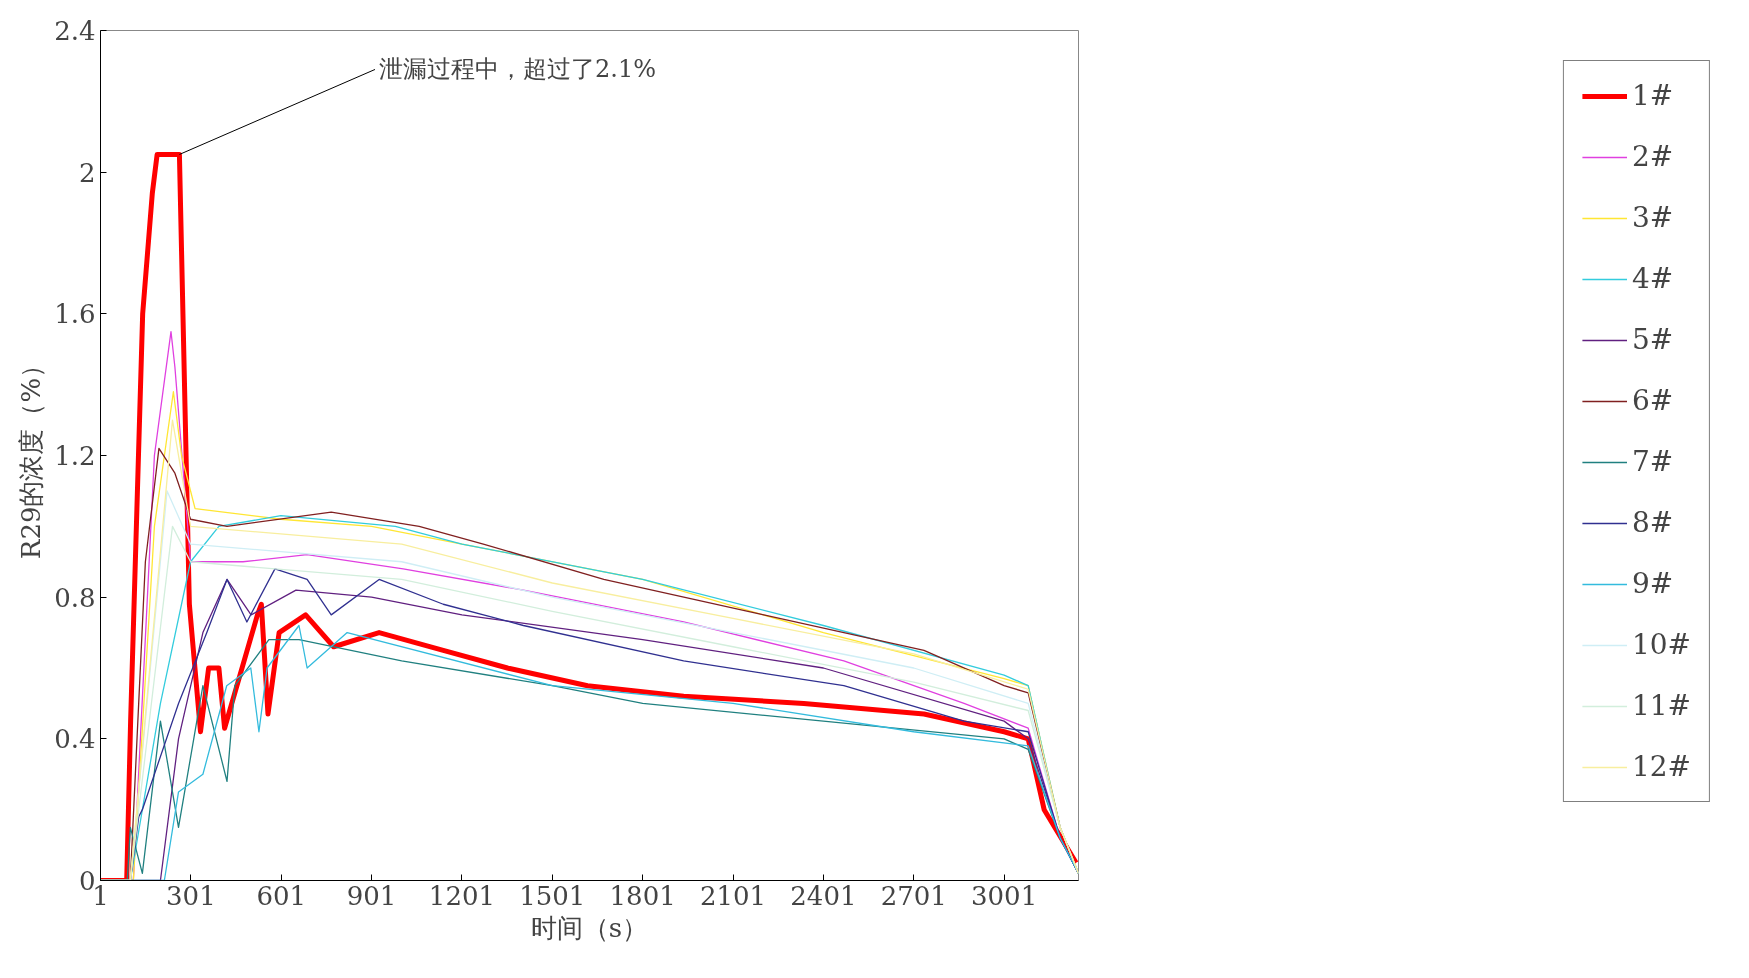 This screenshot has height=978, width=1749. I want to click on legend-label: 7#, so click(1652, 461).